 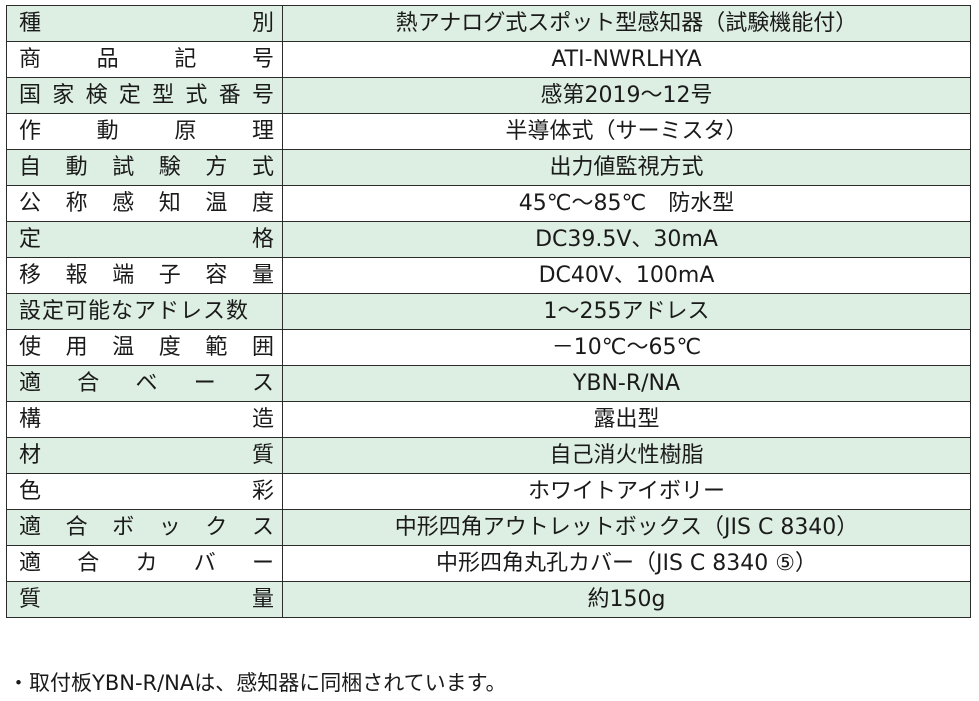 I want to click on spec-label-cell: 適合ボックス, so click(x=144, y=527).